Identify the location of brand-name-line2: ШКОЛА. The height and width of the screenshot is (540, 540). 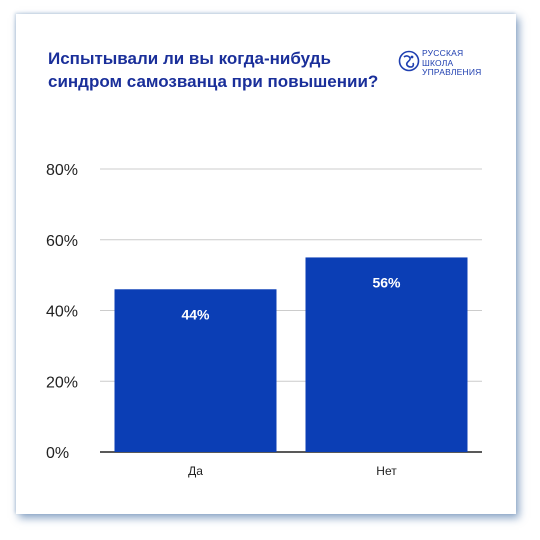
(438, 62).